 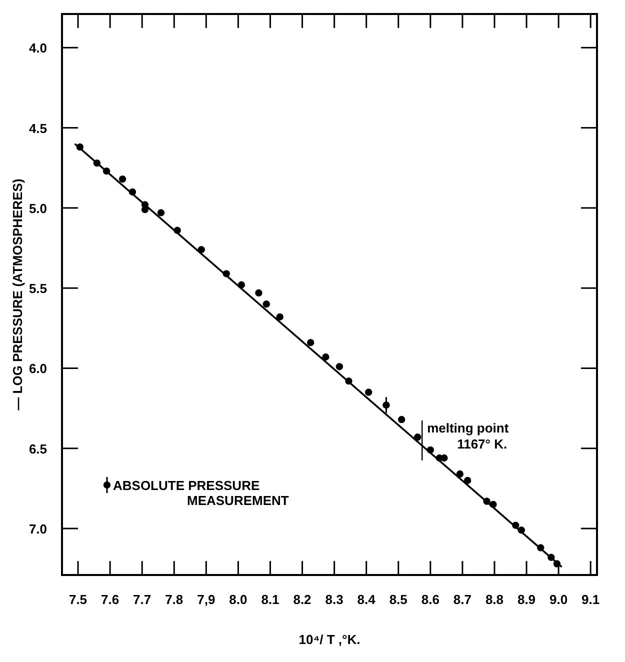 I want to click on x-tick-label: 7.7, so click(x=142, y=599).